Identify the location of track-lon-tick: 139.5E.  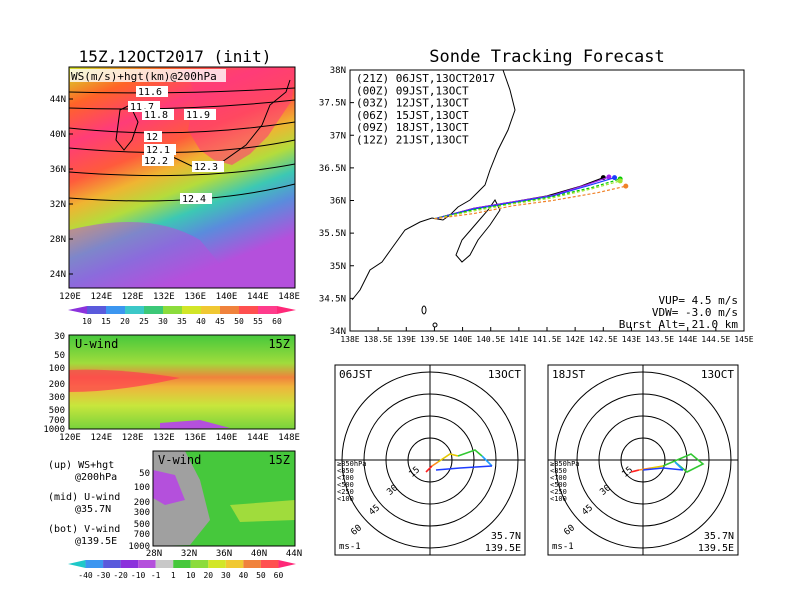
(434, 339).